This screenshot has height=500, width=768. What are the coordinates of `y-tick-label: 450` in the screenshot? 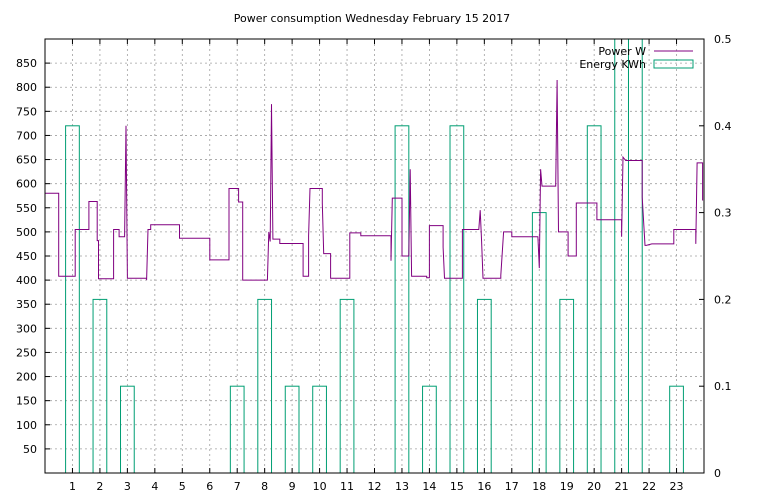 It's located at (26, 256).